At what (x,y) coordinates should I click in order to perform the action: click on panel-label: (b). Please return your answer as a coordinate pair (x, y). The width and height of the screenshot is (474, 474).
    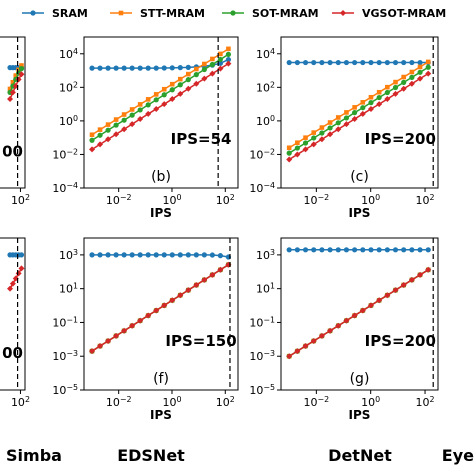
    Looking at the image, I should click on (161, 177).